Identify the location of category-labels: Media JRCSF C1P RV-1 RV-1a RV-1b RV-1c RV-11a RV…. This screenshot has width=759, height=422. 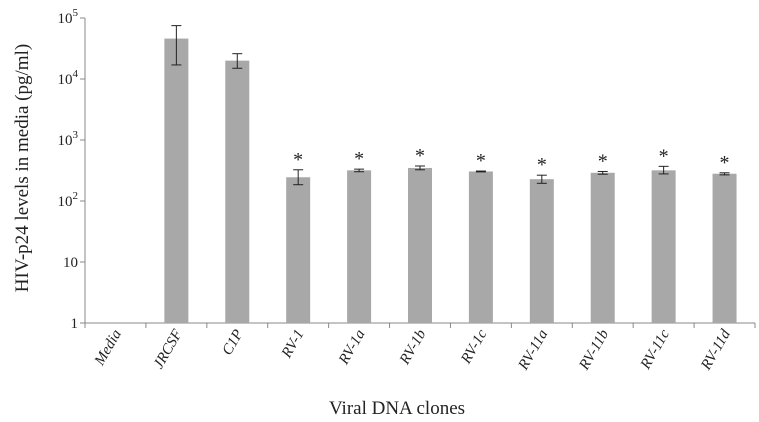
(412, 349).